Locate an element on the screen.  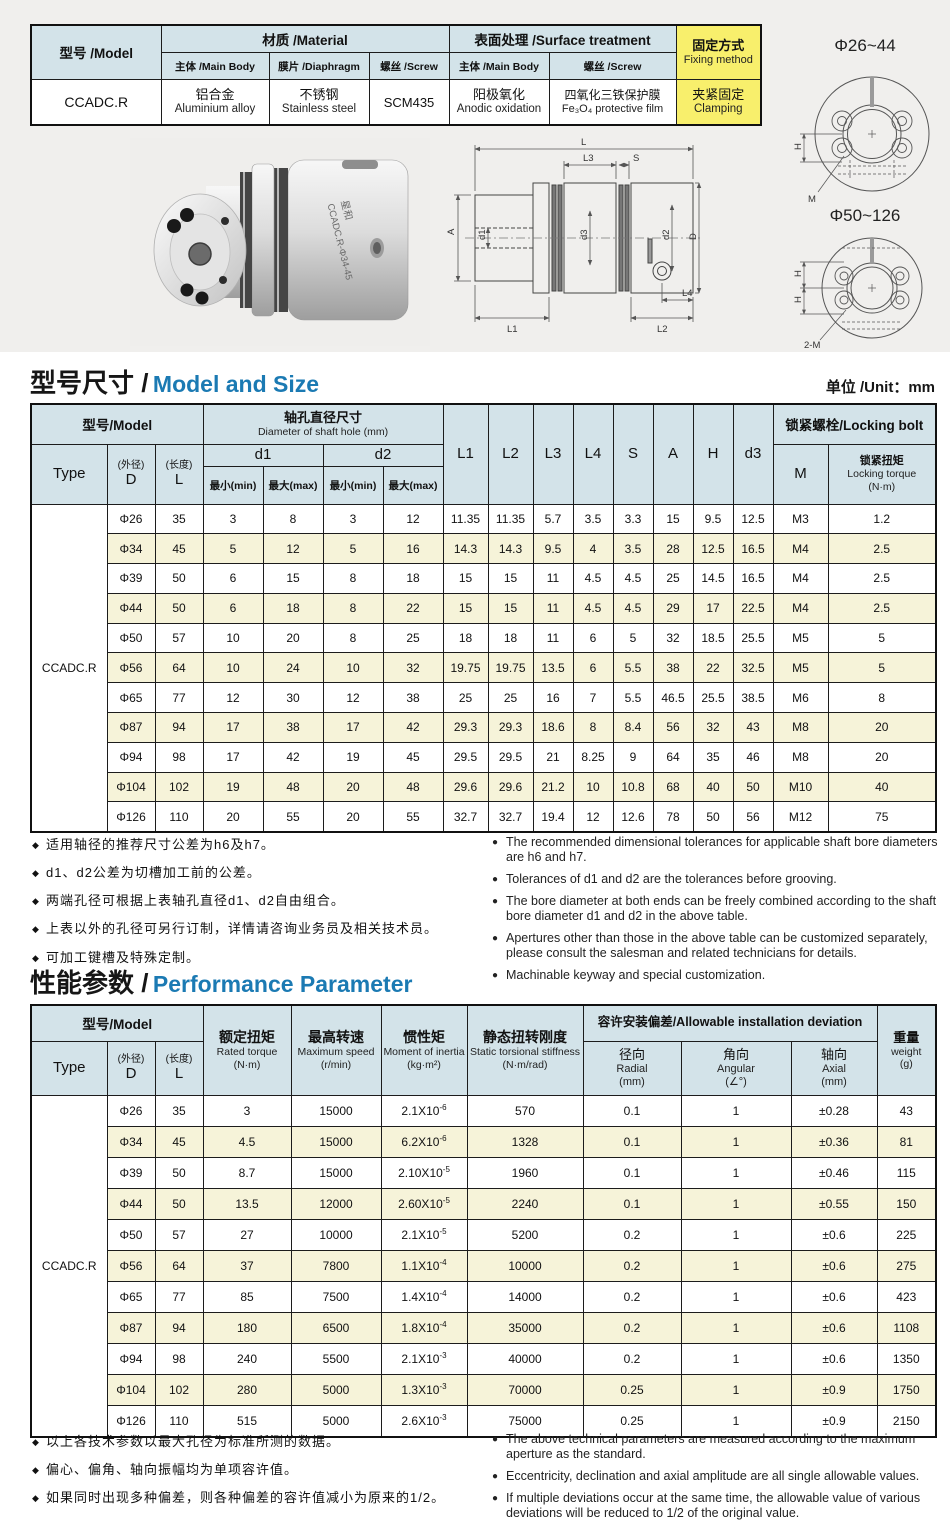
col-header-model: 型号 /Model is located at coordinates (96, 52).